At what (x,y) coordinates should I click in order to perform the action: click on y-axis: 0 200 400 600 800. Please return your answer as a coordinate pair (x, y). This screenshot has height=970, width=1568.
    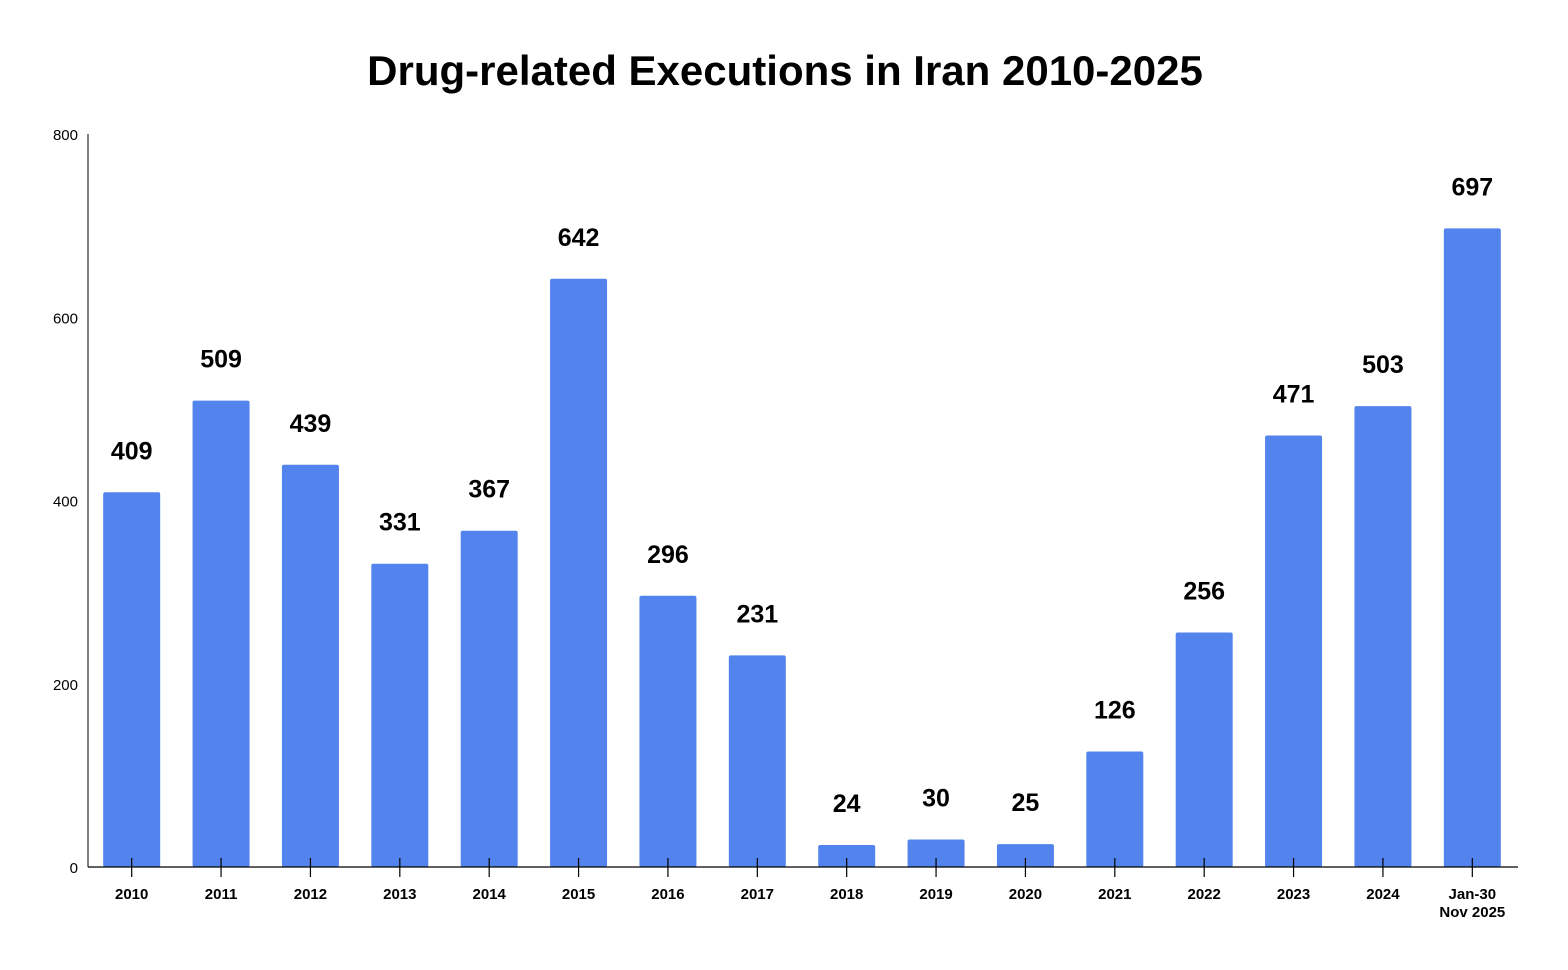
    Looking at the image, I should click on (71, 502).